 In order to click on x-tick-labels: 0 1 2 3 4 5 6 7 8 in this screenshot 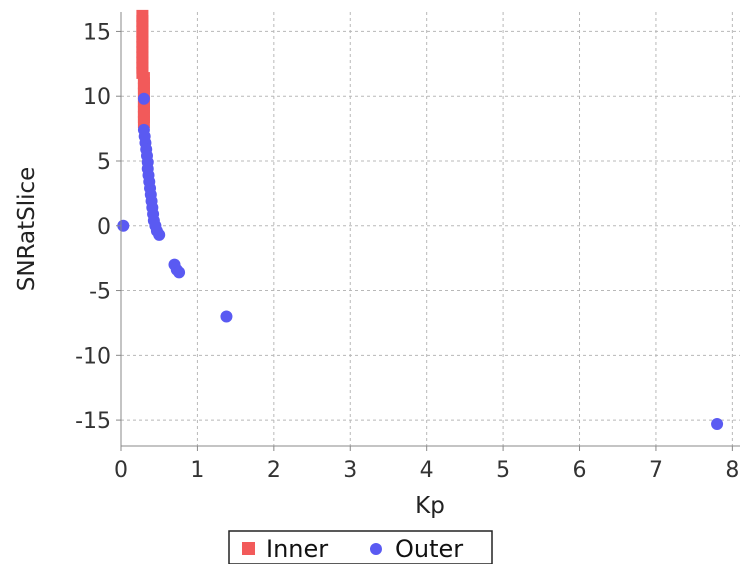, I will do `click(426, 464)`.